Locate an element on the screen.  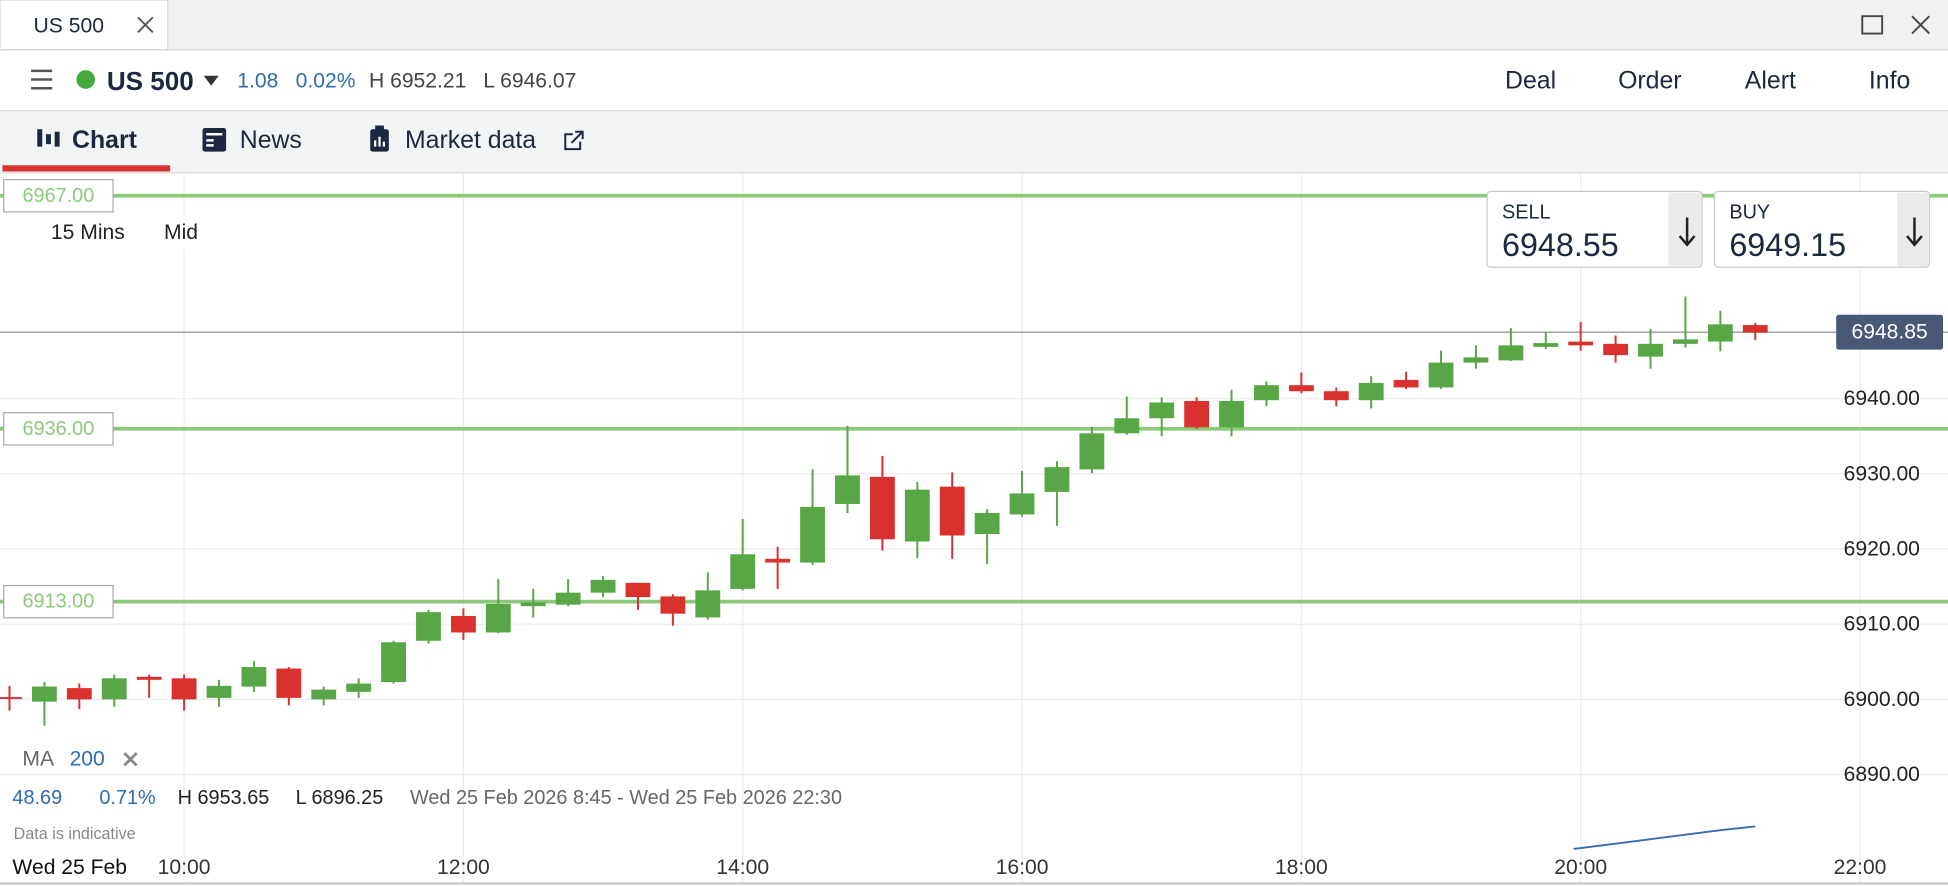
sell-label: SELL is located at coordinates (1526, 212).